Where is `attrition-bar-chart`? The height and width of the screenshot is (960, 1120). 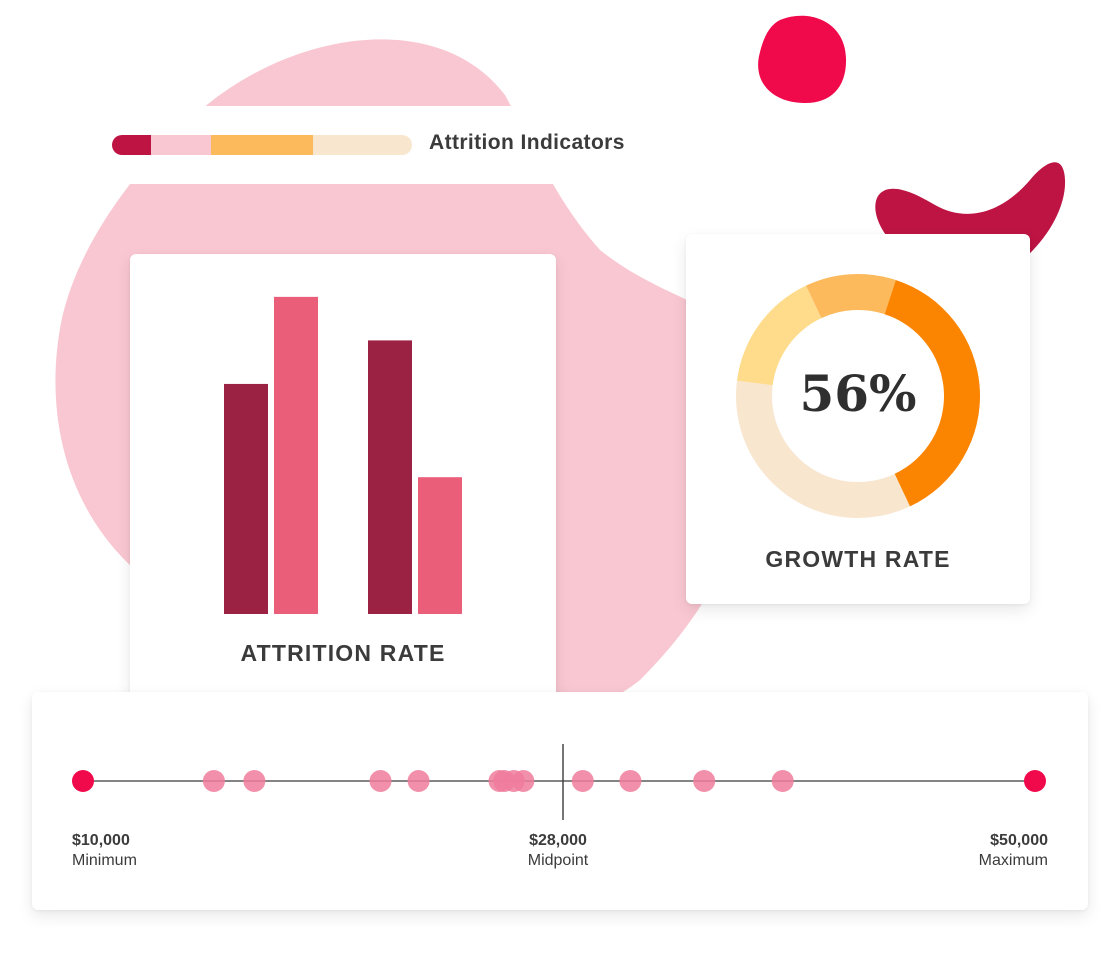 attrition-bar-chart is located at coordinates (343, 455).